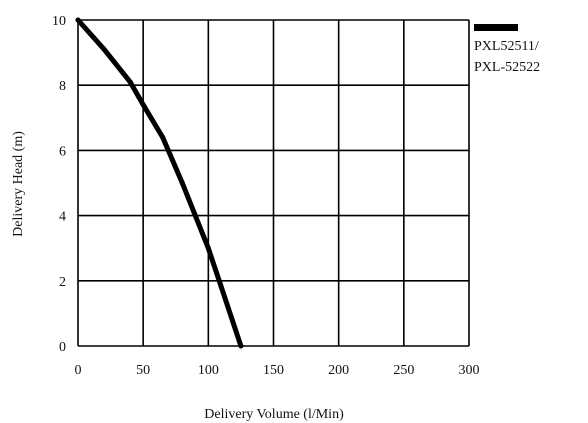 This screenshot has height=423, width=588. I want to click on legend-swatch, so click(496, 27).